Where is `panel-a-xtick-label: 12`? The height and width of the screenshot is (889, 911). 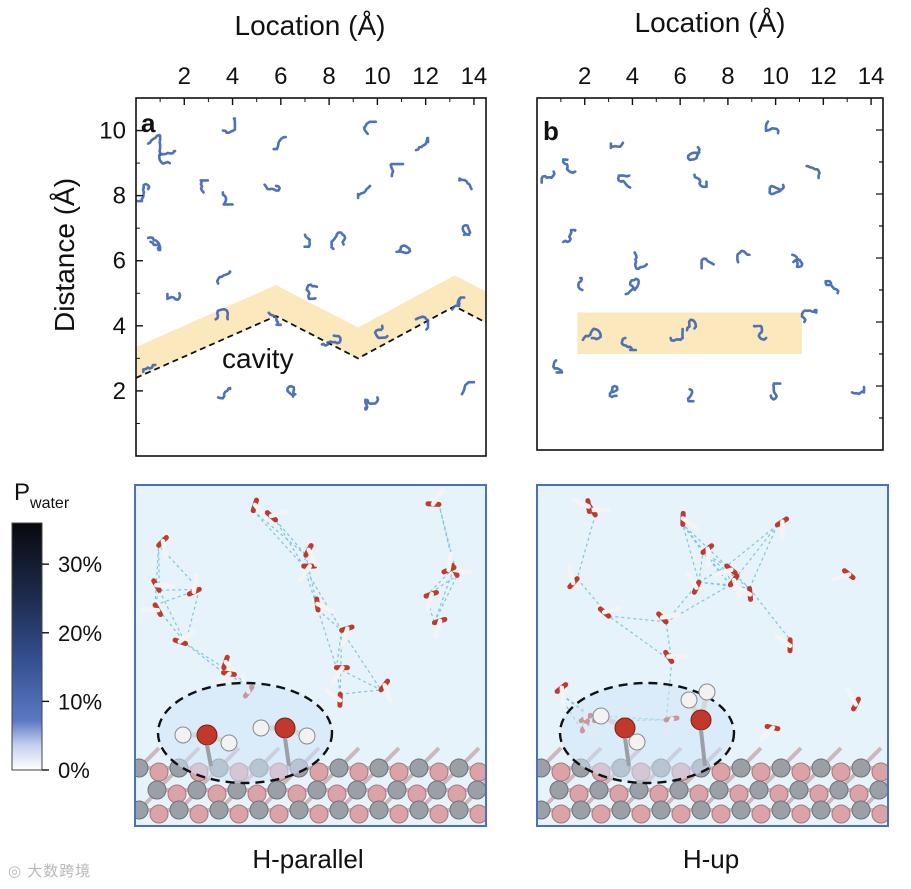
panel-a-xtick-label: 12 is located at coordinates (425, 76).